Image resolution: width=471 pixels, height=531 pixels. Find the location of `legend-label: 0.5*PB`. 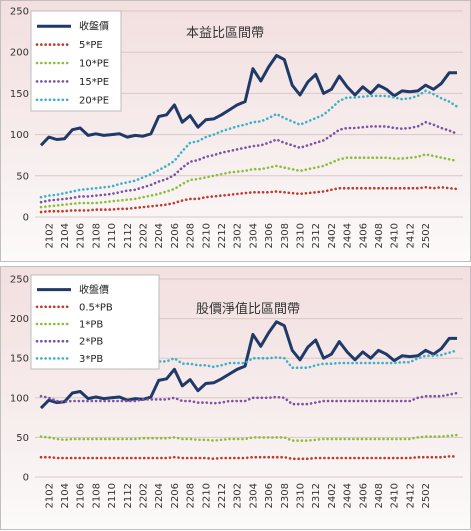

legend-label: 0.5*PB is located at coordinates (96, 307).